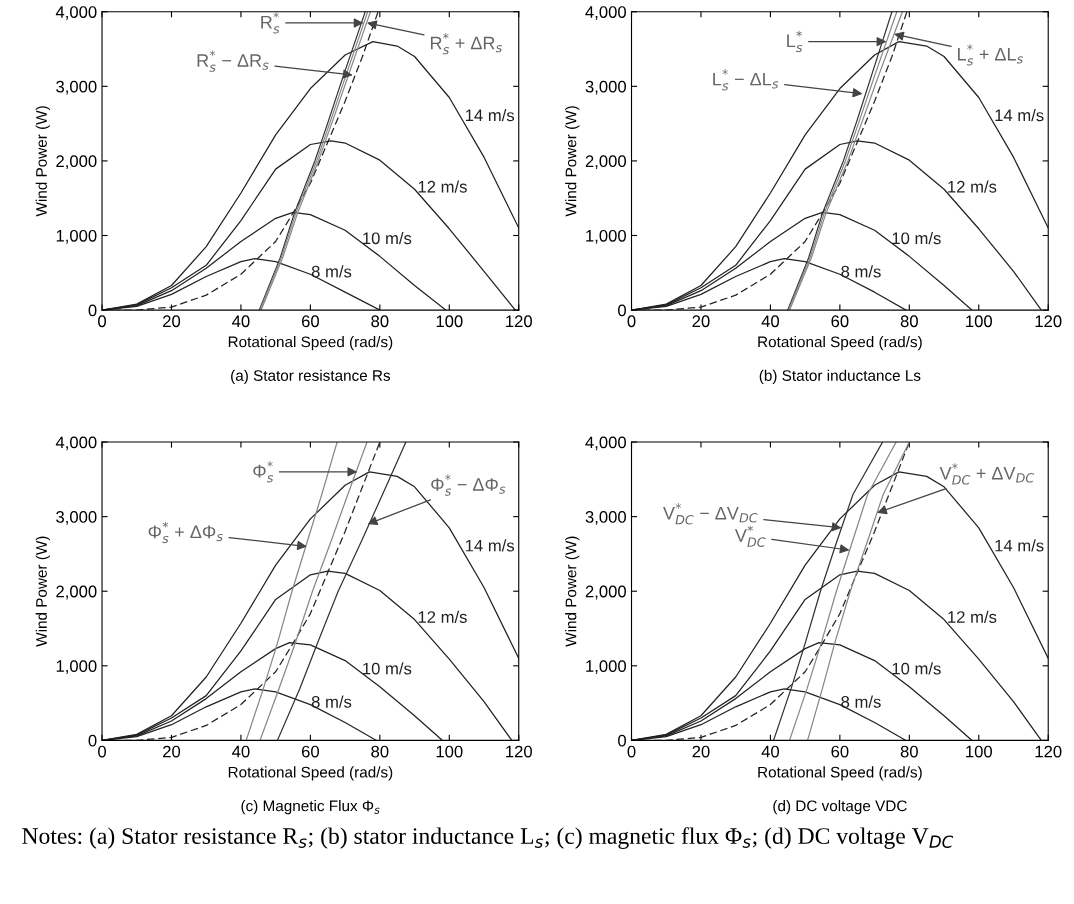 This screenshot has width=1074, height=904. What do you see at coordinates (263, 472) in the screenshot?
I see `annotation: Φ$^{*}$$_{s}$` at bounding box center [263, 472].